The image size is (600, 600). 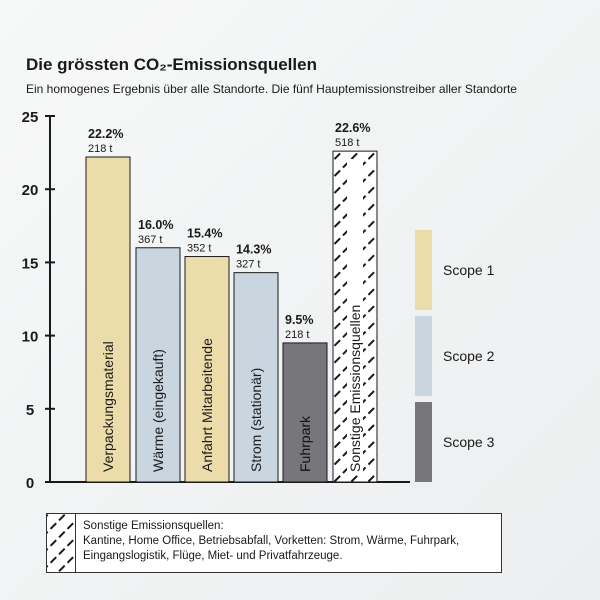 What do you see at coordinates (30, 117) in the screenshot?
I see `y-tick-label: 25` at bounding box center [30, 117].